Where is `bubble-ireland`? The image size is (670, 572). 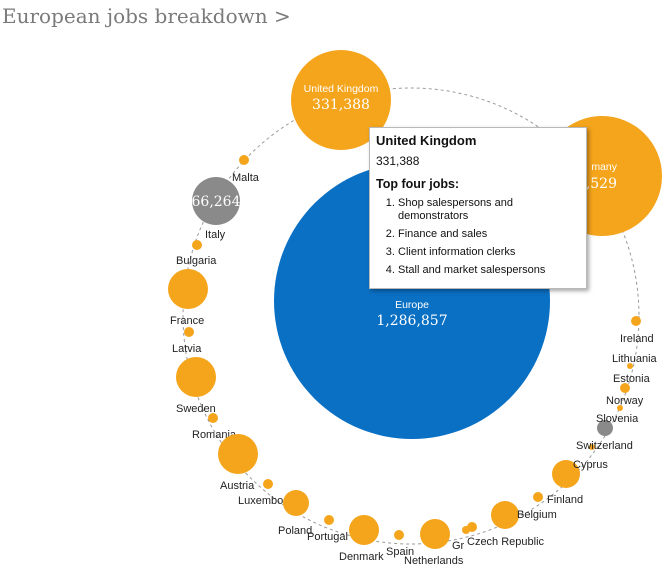
bubble-ireland is located at coordinates (636, 321).